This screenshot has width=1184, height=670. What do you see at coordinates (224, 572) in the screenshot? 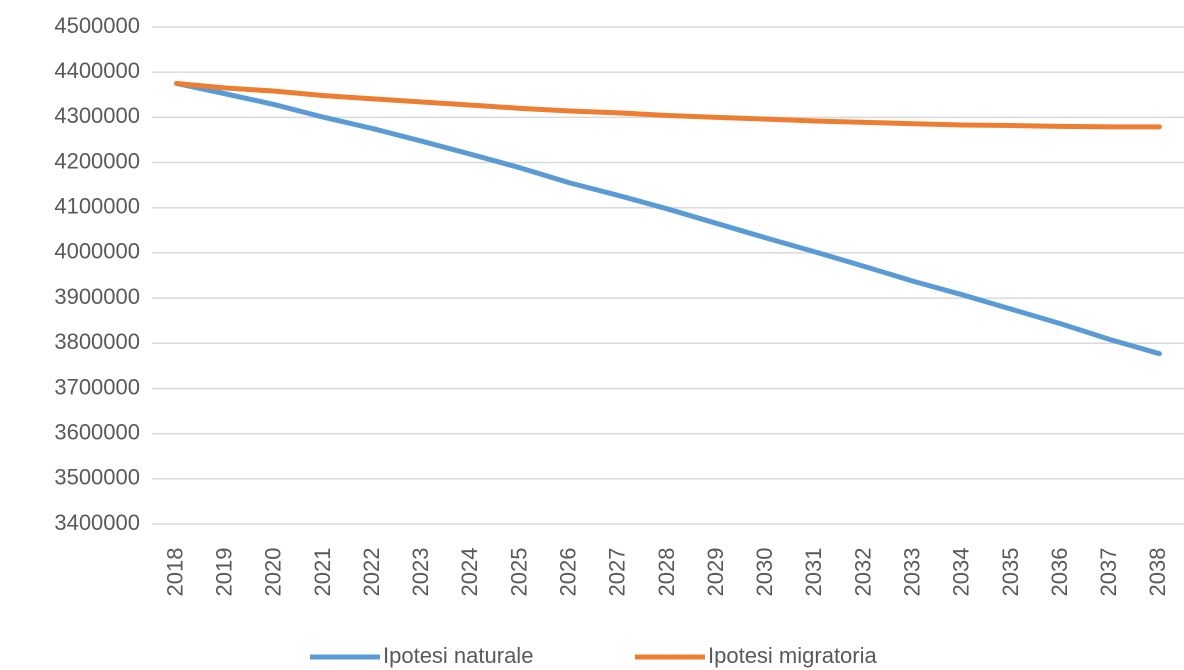
I see `x-tick-label: 2019` at bounding box center [224, 572].